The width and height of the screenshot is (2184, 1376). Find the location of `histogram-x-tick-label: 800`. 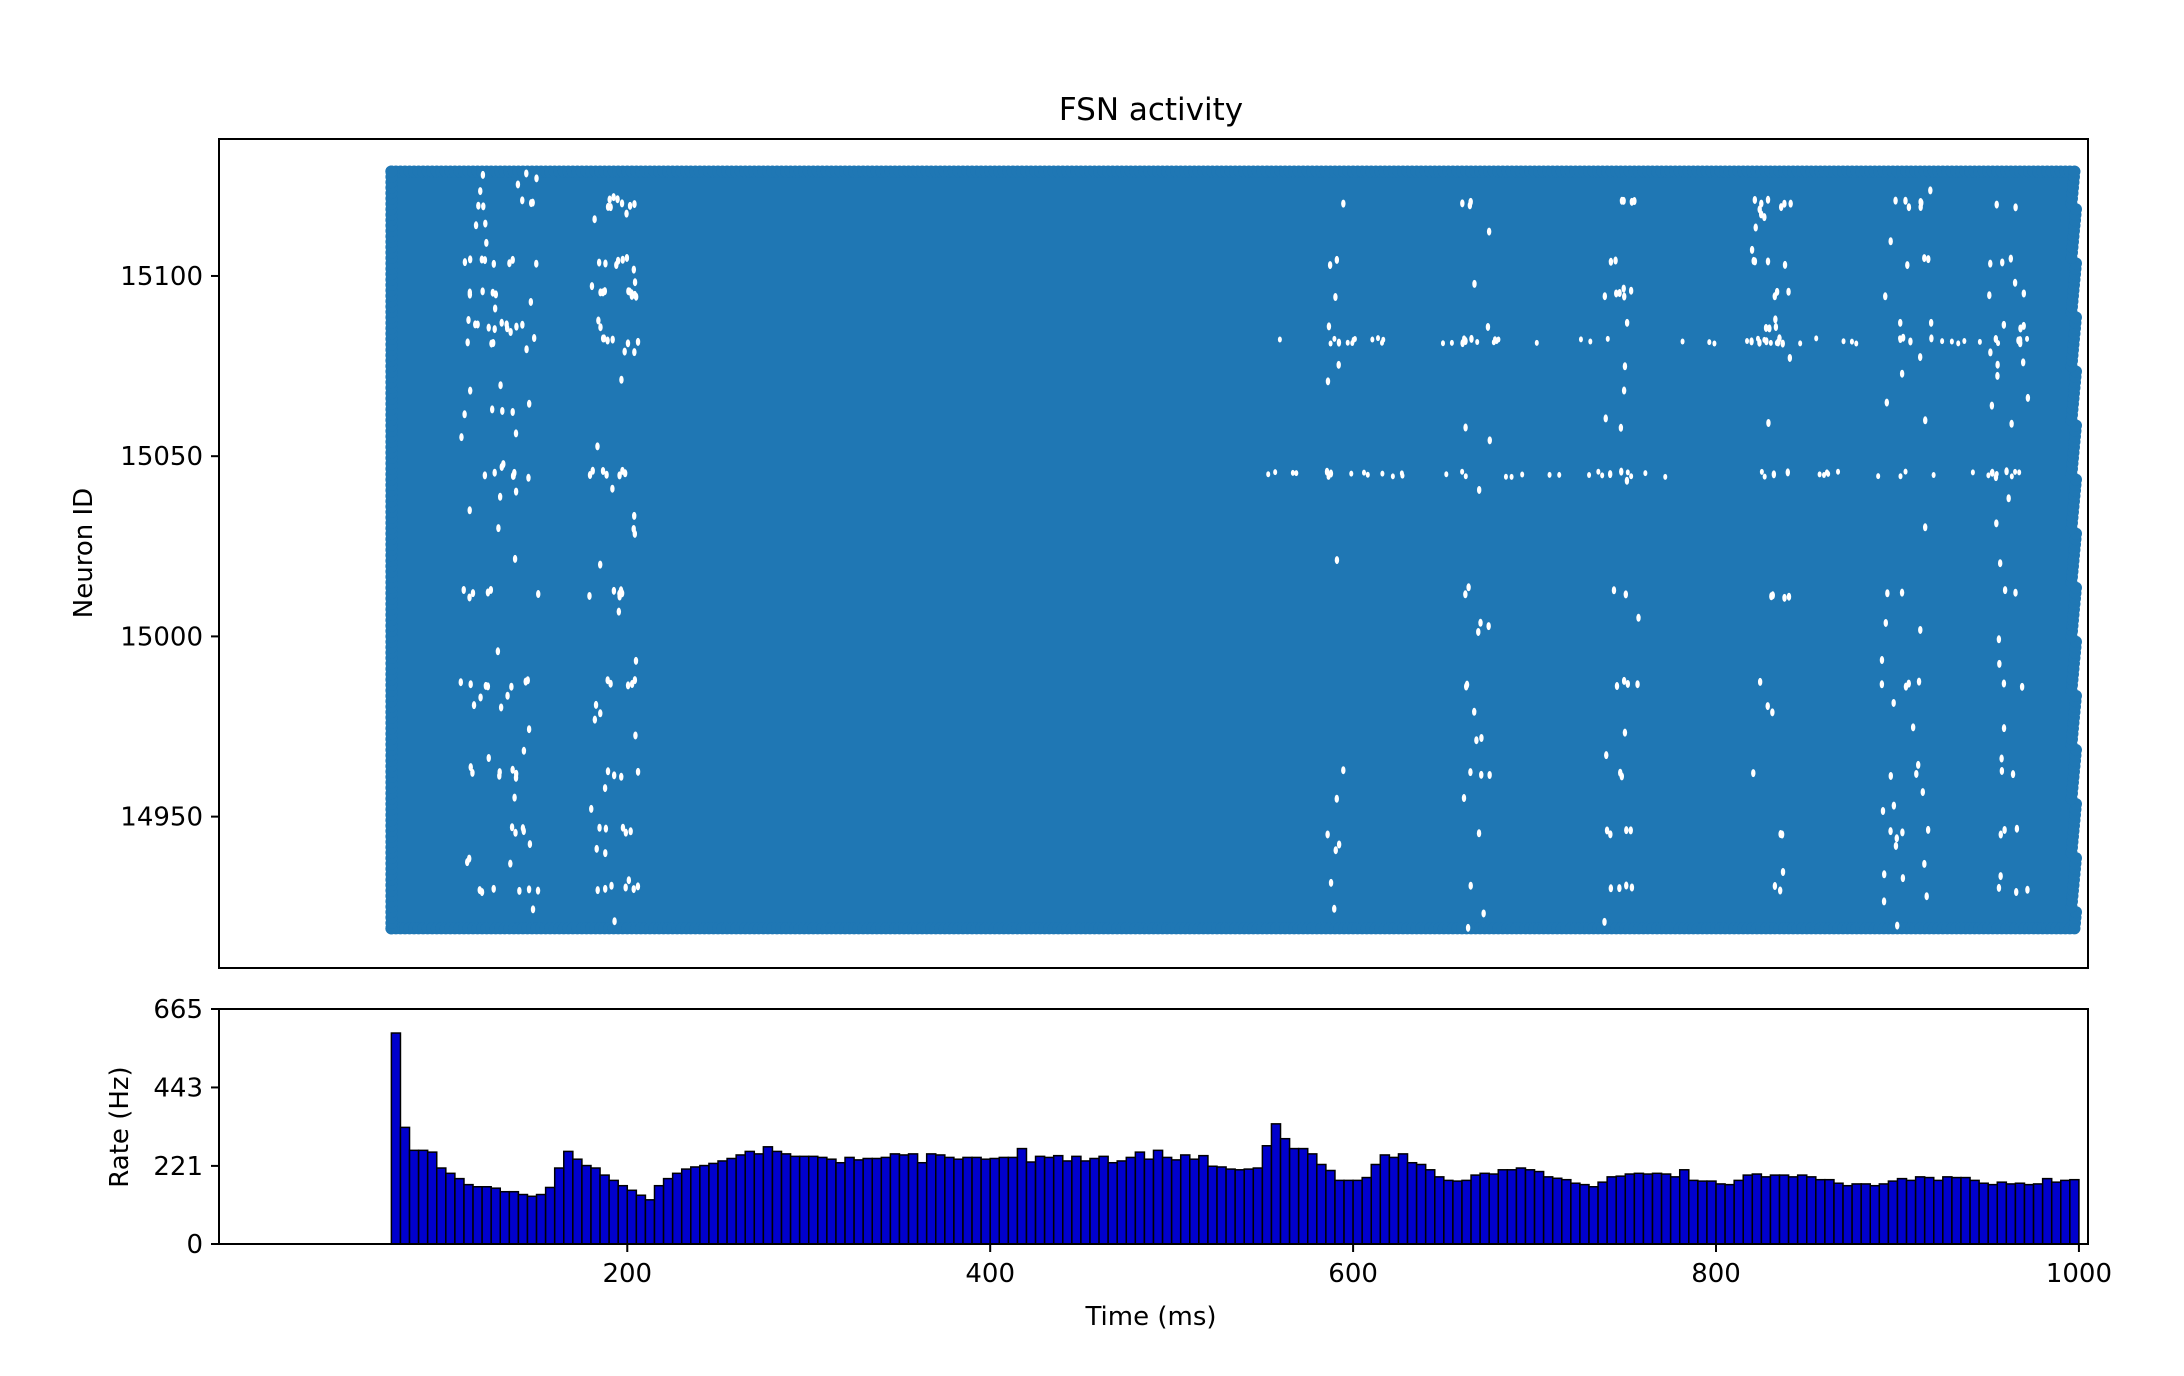

histogram-x-tick-label: 800 is located at coordinates (1716, 1274).